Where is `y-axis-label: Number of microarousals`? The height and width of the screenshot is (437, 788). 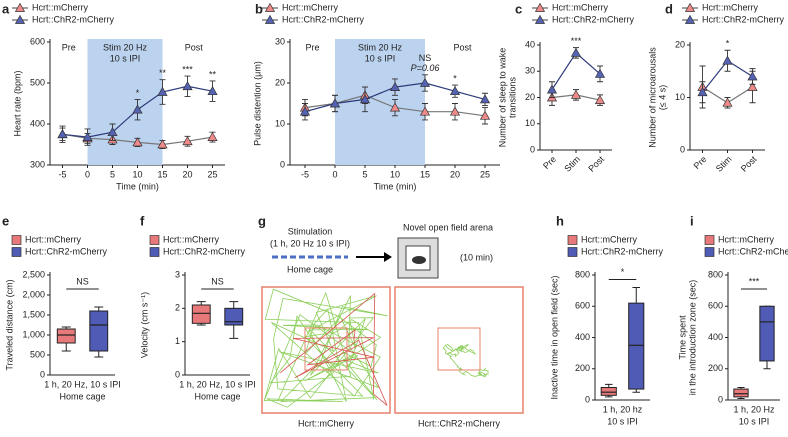
y-axis-label: Number of microarousals is located at coordinates (652, 97).